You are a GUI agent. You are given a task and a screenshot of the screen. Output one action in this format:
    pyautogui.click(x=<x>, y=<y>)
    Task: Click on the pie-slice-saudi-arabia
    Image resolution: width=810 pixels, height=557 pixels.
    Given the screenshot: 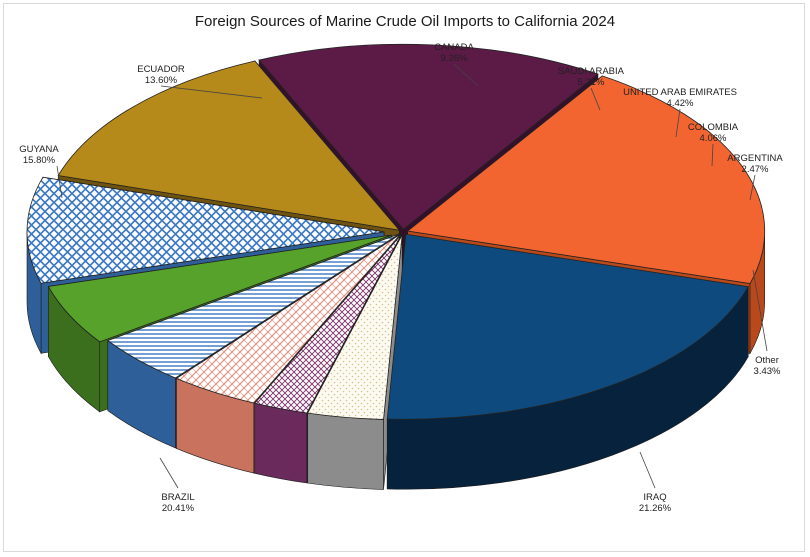 What is the action you would take?
    pyautogui.click(x=219, y=288)
    